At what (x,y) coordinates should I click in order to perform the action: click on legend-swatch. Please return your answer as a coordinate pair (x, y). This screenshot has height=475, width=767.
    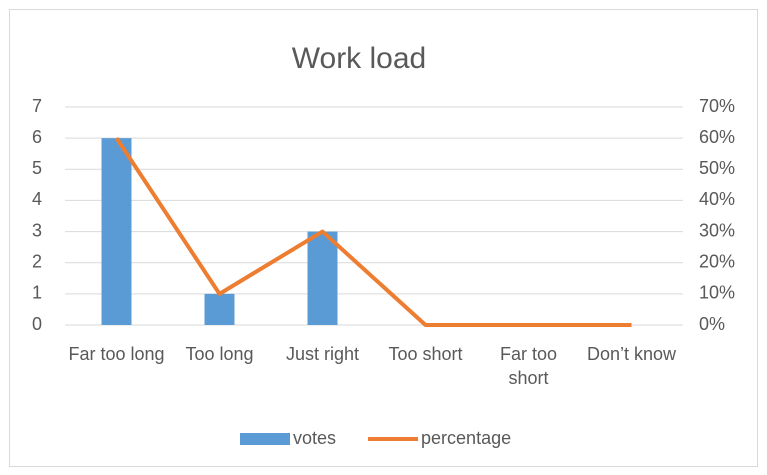
    Looking at the image, I should click on (265, 439).